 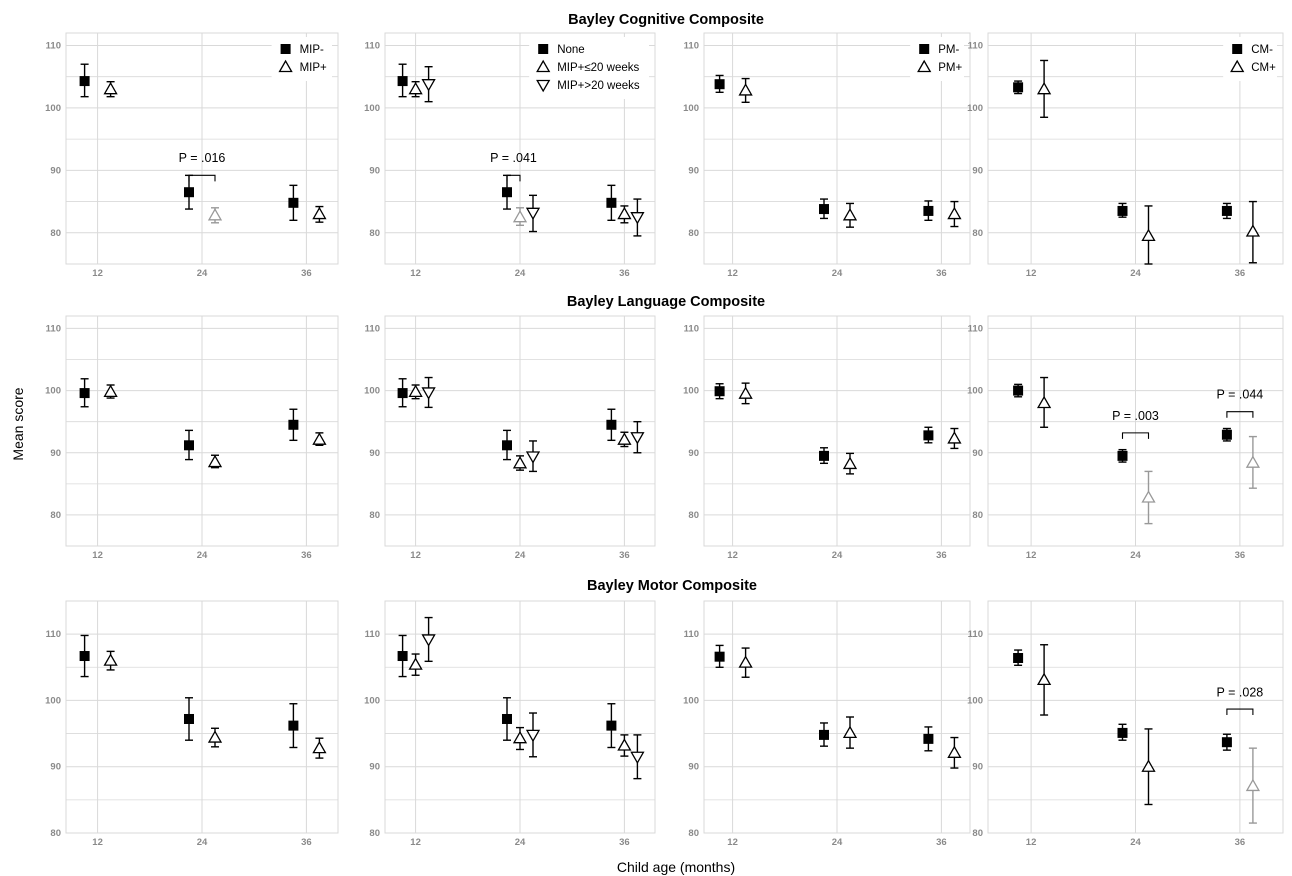 What do you see at coordinates (1250, 59) in the screenshot?
I see `legend-box` at bounding box center [1250, 59].